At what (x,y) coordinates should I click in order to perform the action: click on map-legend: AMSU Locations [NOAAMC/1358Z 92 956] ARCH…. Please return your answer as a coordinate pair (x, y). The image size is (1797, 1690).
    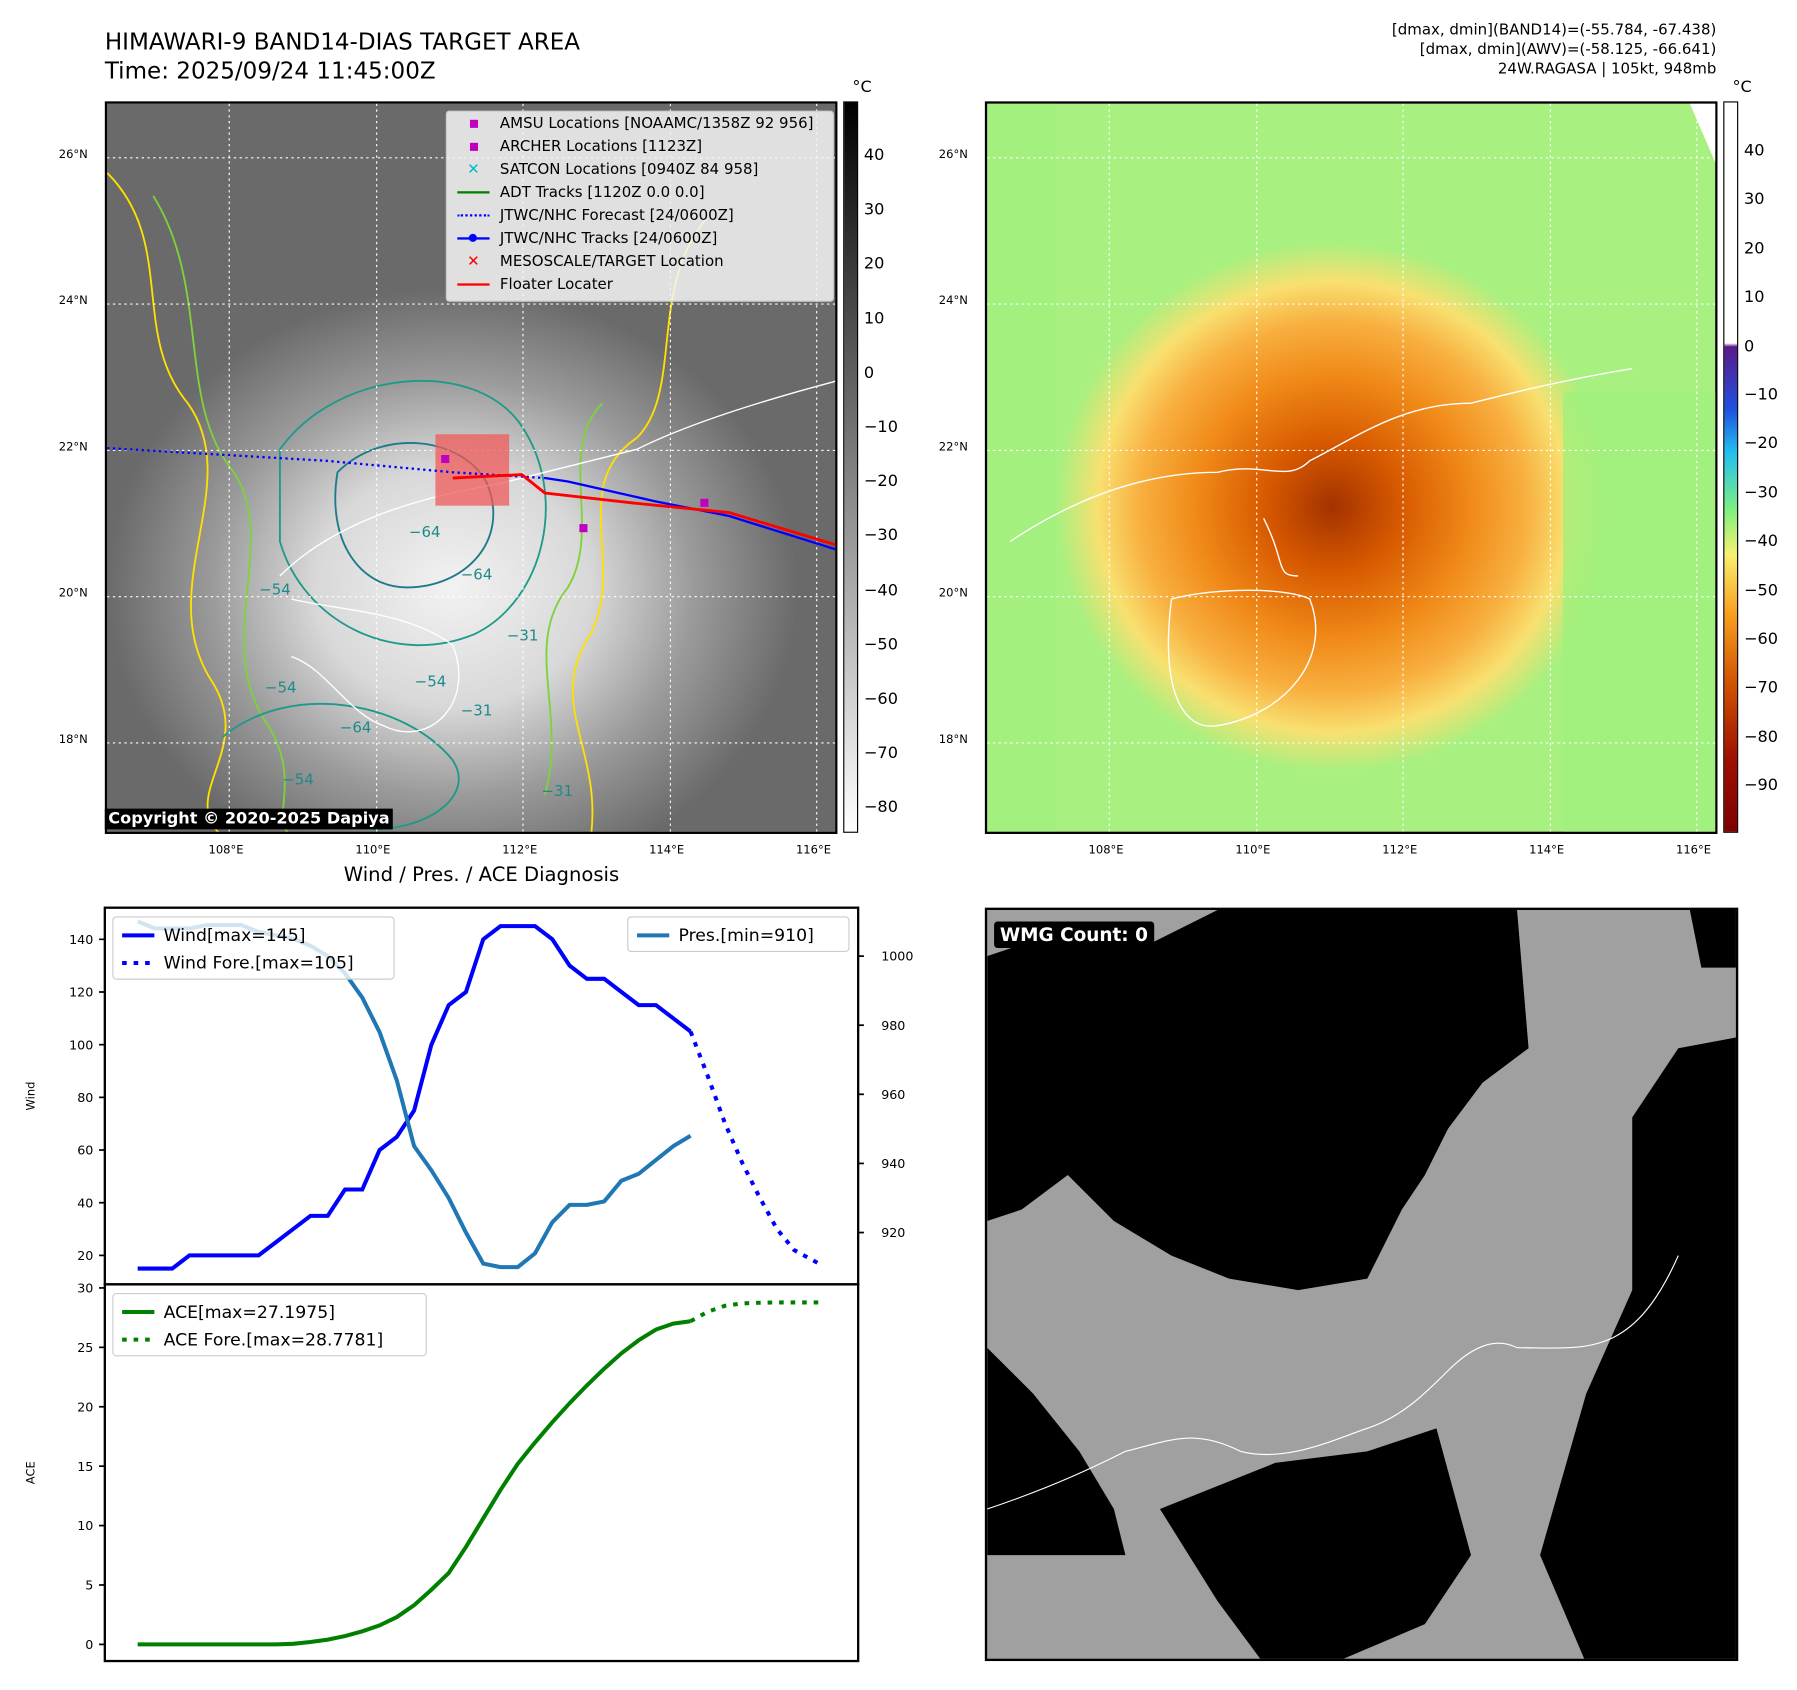
    Looking at the image, I should click on (639, 206).